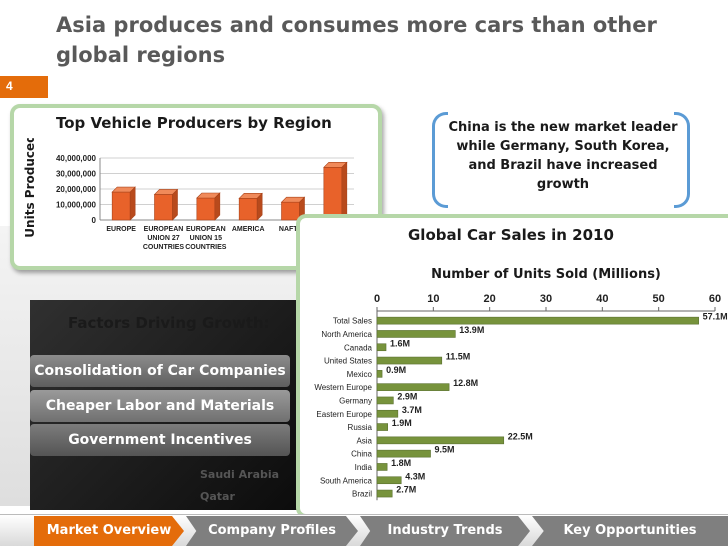 The height and width of the screenshot is (546, 728). What do you see at coordinates (358, 347) in the screenshot?
I see `sales-category-label: Canada` at bounding box center [358, 347].